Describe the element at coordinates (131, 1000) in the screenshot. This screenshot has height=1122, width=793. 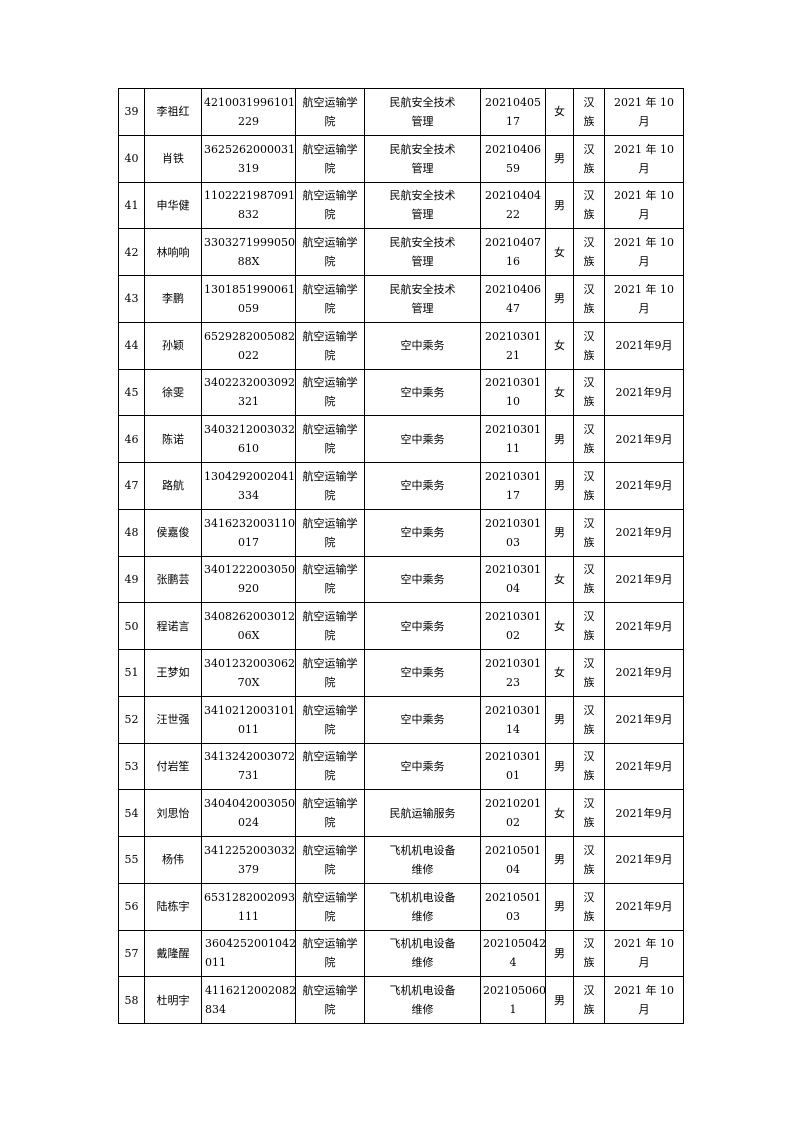
I see `row-number-cell: 58` at that location.